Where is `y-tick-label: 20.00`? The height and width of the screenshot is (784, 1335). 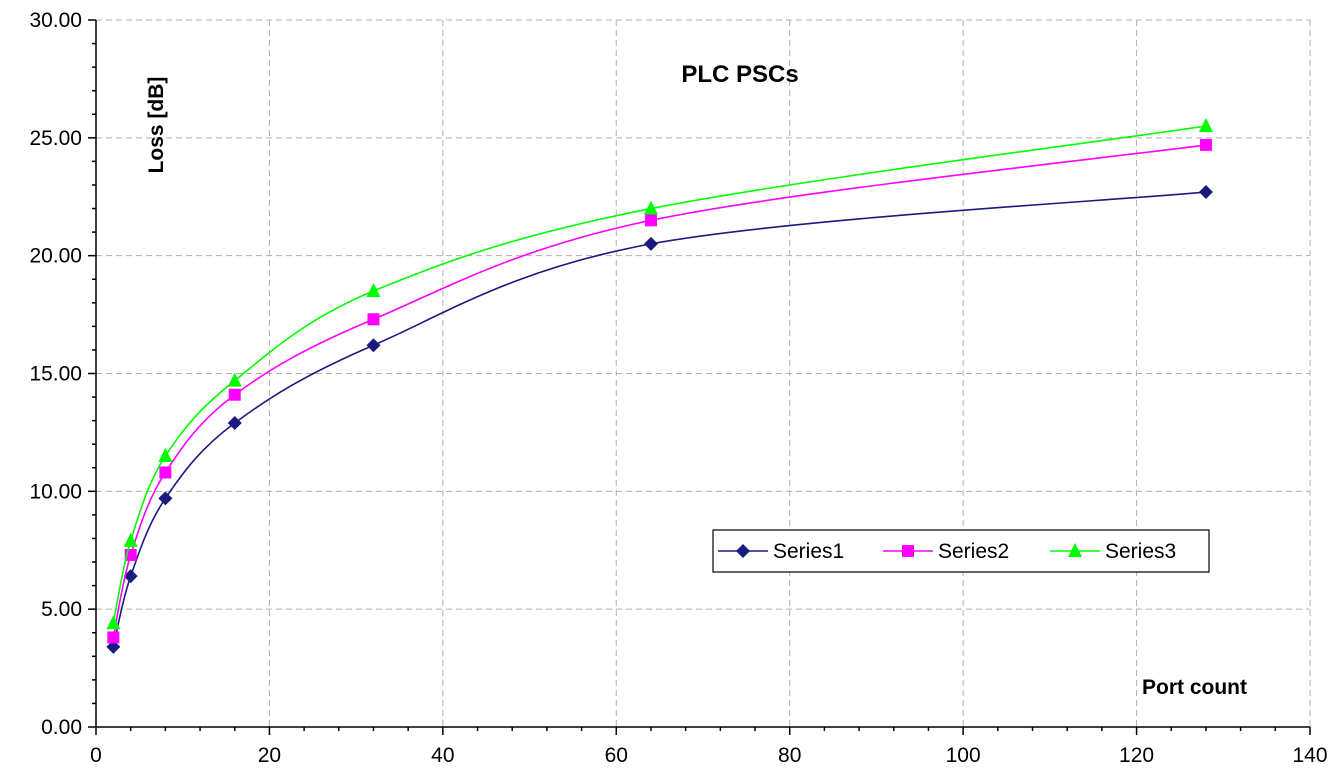
y-tick-label: 20.00 is located at coordinates (55, 256).